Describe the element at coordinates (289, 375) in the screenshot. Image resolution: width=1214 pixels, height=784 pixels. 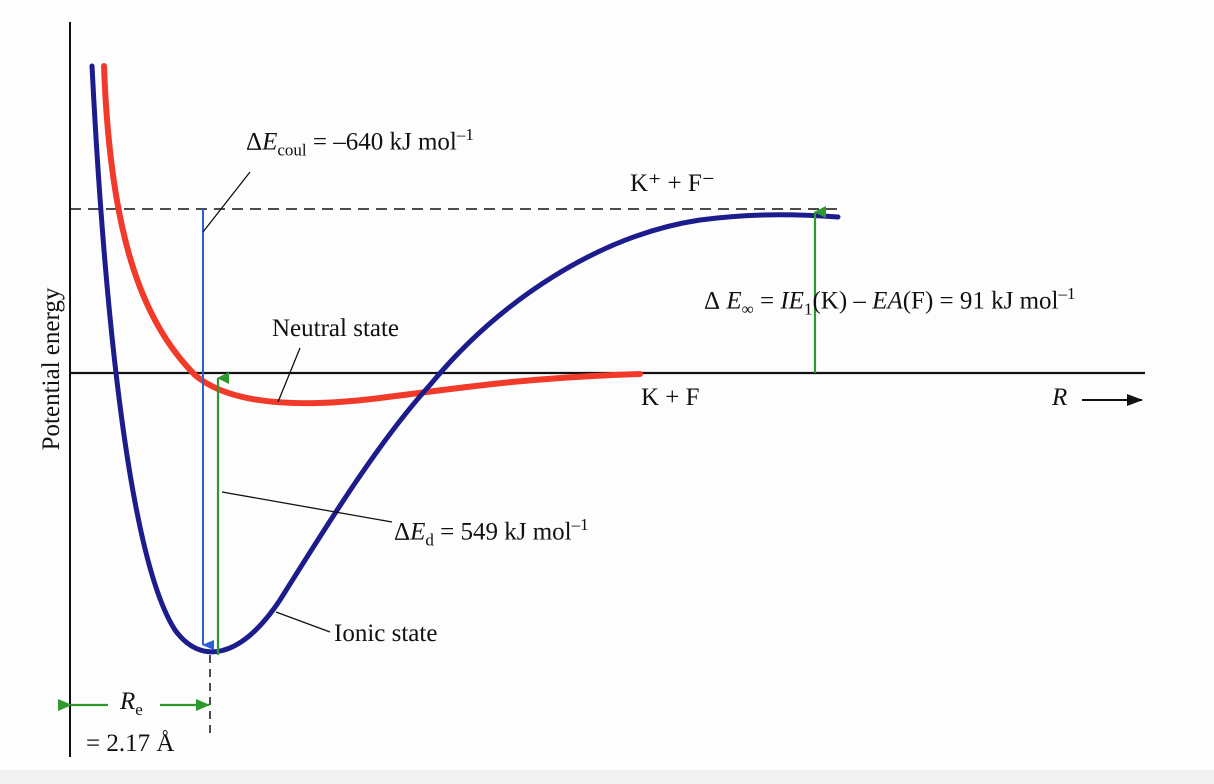
I see `neutral-leader-line` at that location.